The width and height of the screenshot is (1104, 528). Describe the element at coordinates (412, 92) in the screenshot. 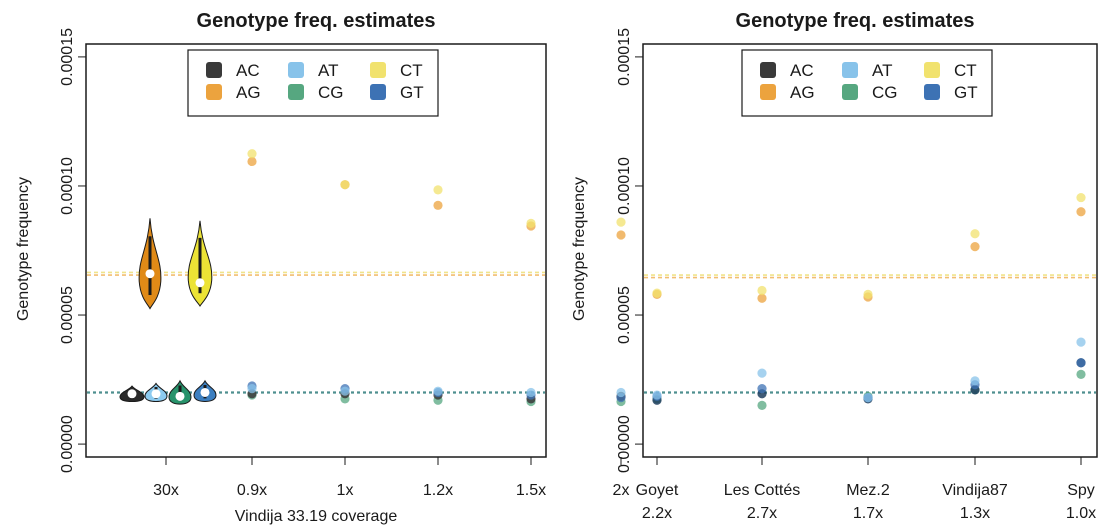

I see `left-legend-label-gt: GT` at that location.